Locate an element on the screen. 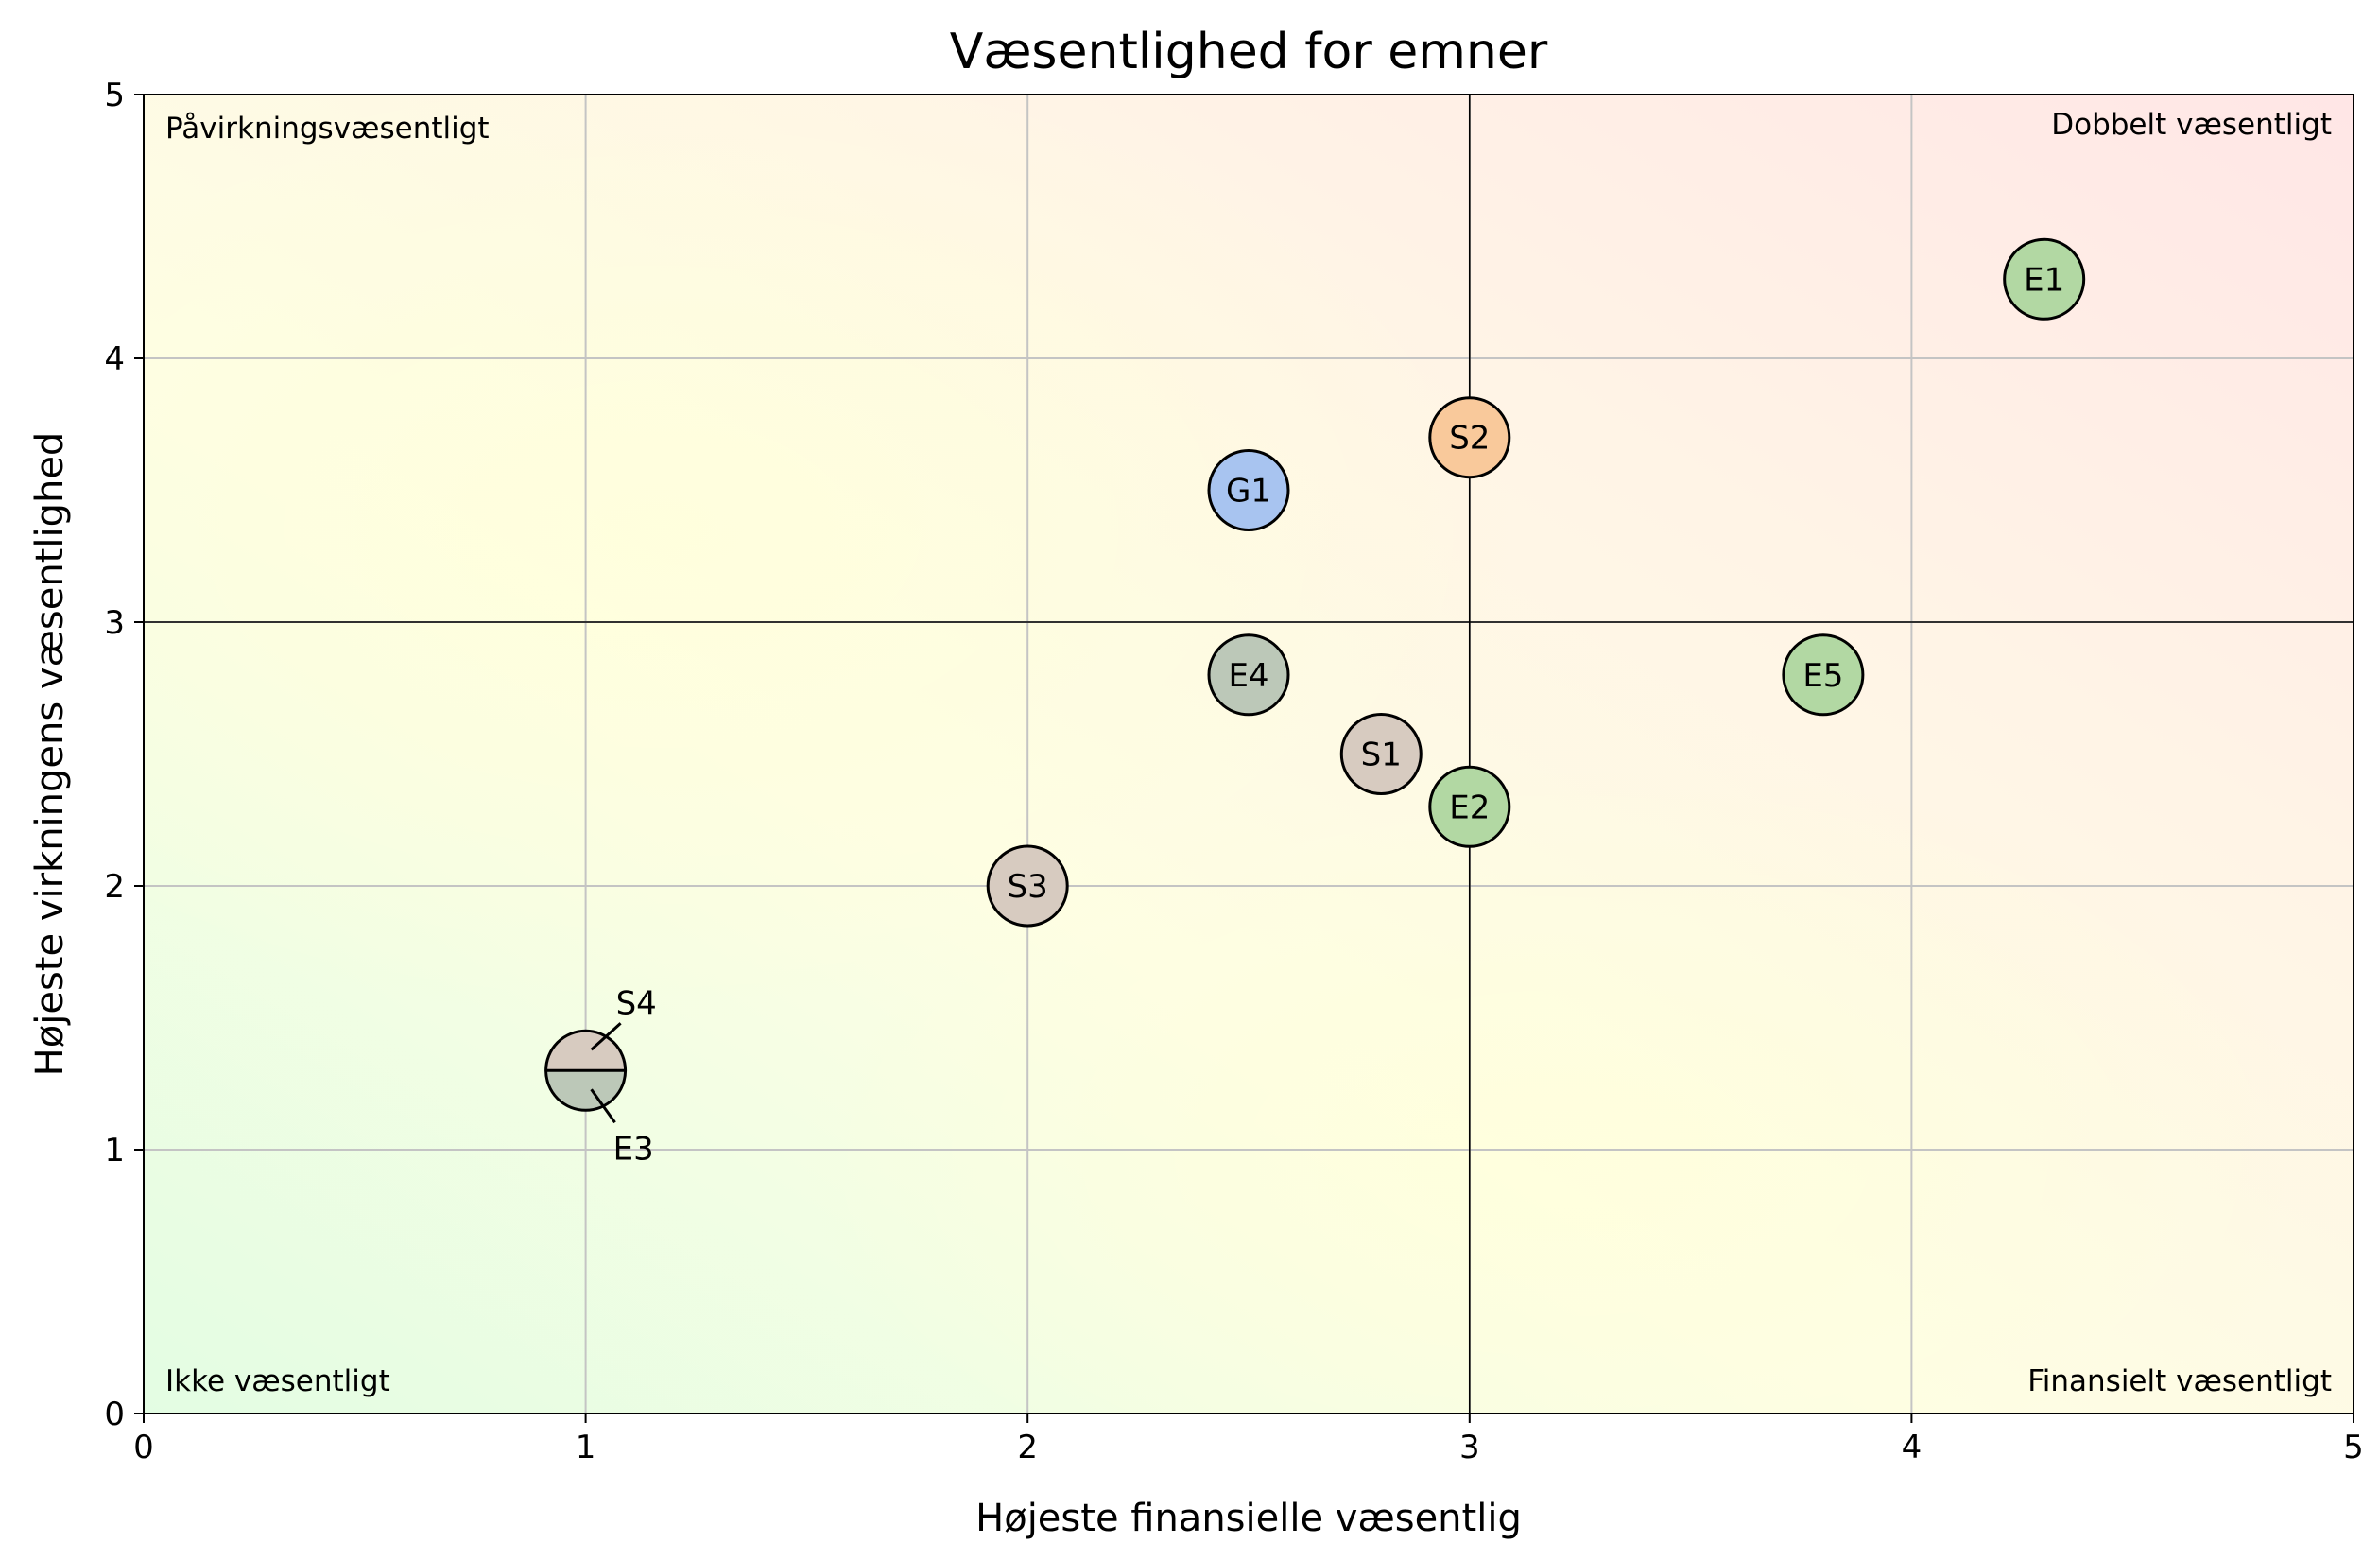 Image resolution: width=2380 pixels, height=1561 pixels. point-marker-top-half is located at coordinates (585, 1051).